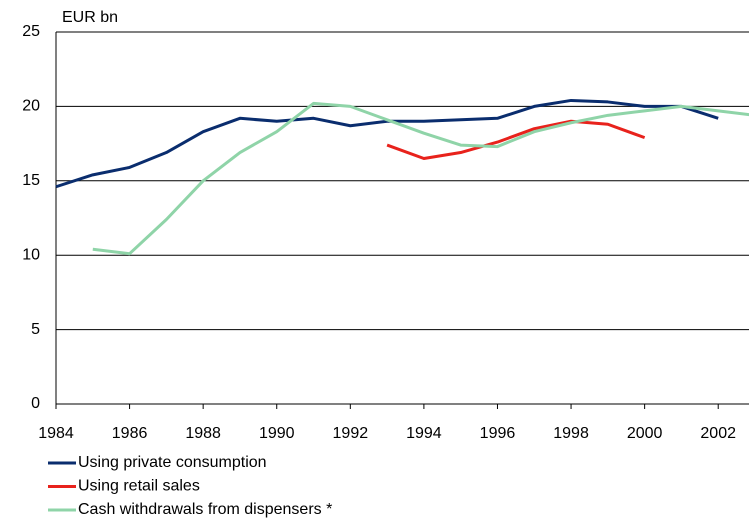 This screenshot has width=749, height=522. Describe the element at coordinates (130, 433) in the screenshot. I see `x-tick-label: 1986` at that location.